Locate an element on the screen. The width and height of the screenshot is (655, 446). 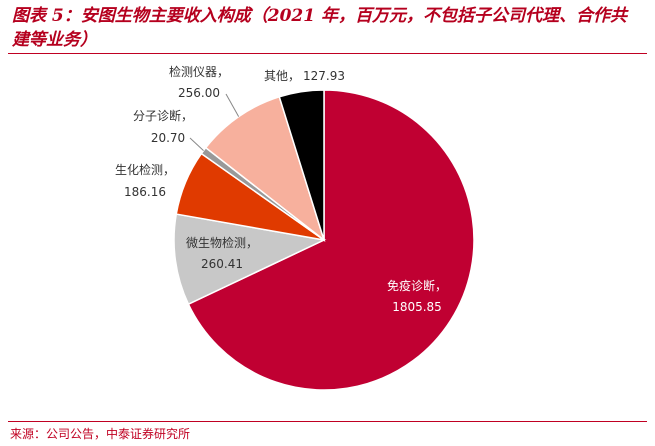
label-microbiology-name: 微生物检测， is located at coordinates (222, 242).